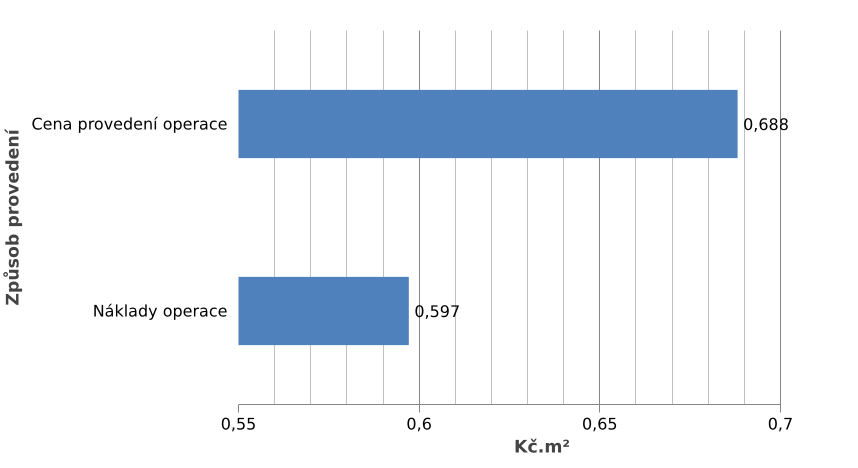  Describe the element at coordinates (13, 217) in the screenshot. I see `y-axis-title: Způsob provedení` at that location.